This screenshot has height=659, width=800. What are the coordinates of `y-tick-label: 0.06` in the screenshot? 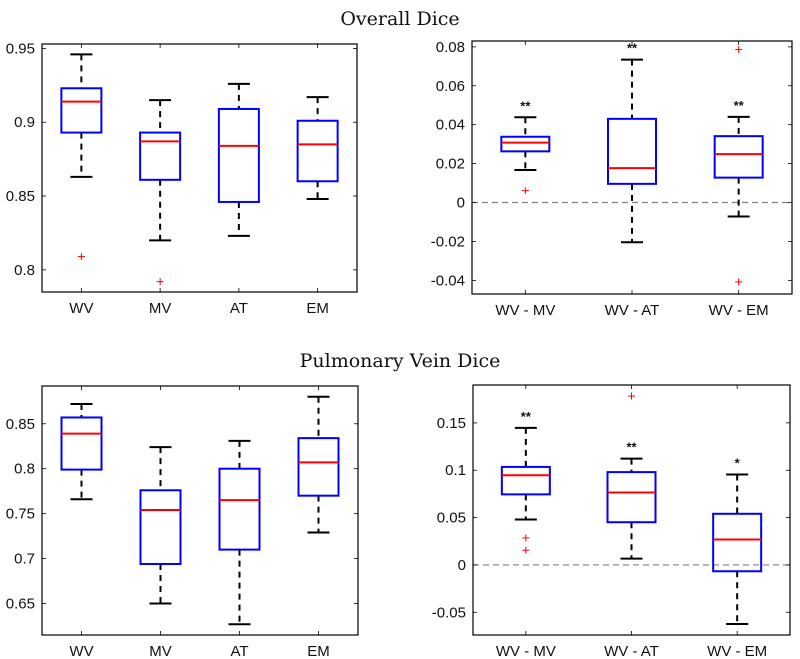 It's located at (450, 86).